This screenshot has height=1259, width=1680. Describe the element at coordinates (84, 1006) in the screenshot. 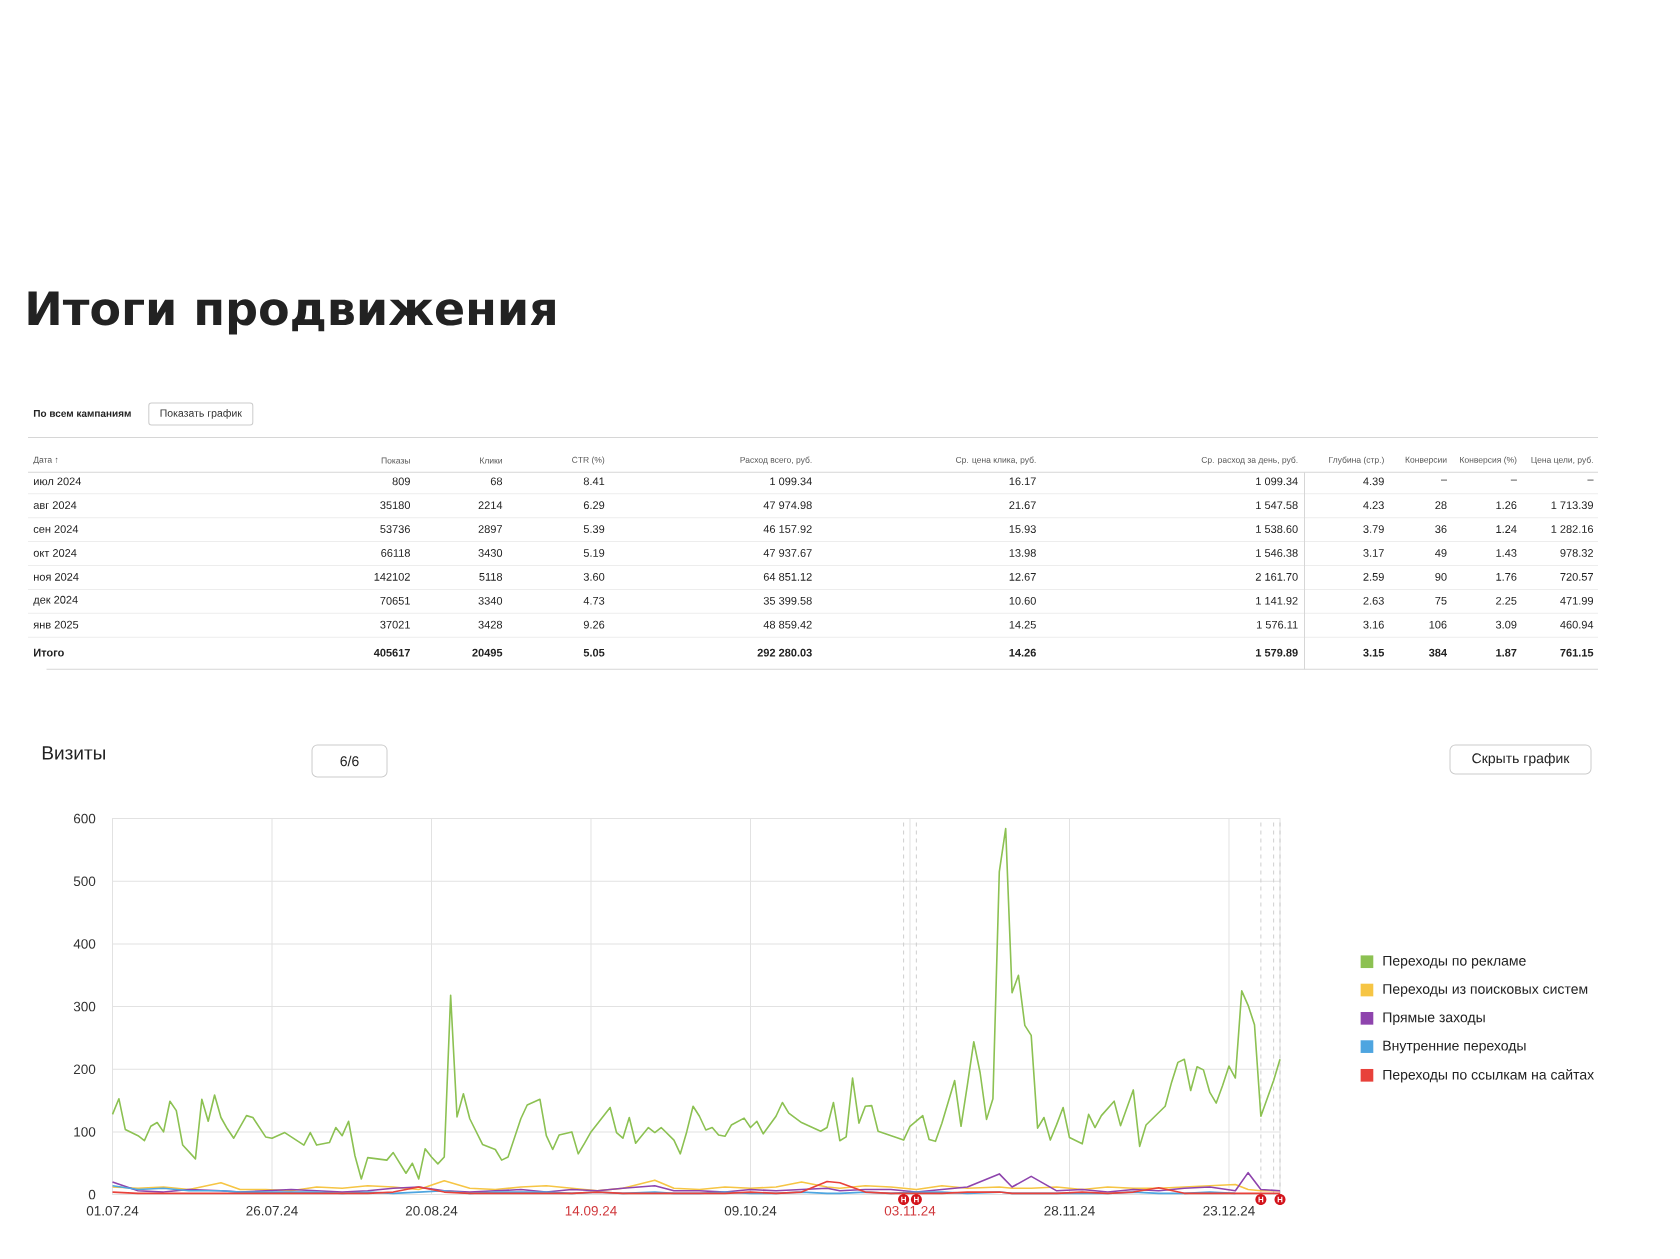

I see `y-tick-label: 300` at that location.